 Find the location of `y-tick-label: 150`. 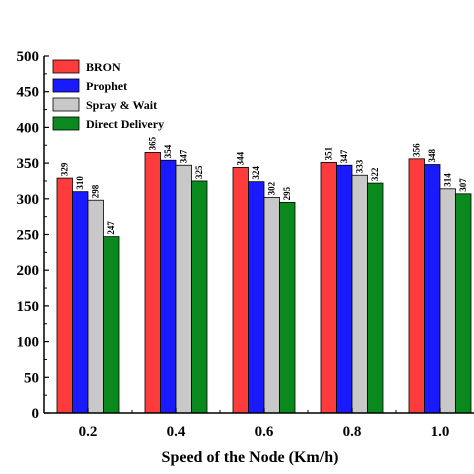

y-tick-label: 150 is located at coordinates (28, 307).